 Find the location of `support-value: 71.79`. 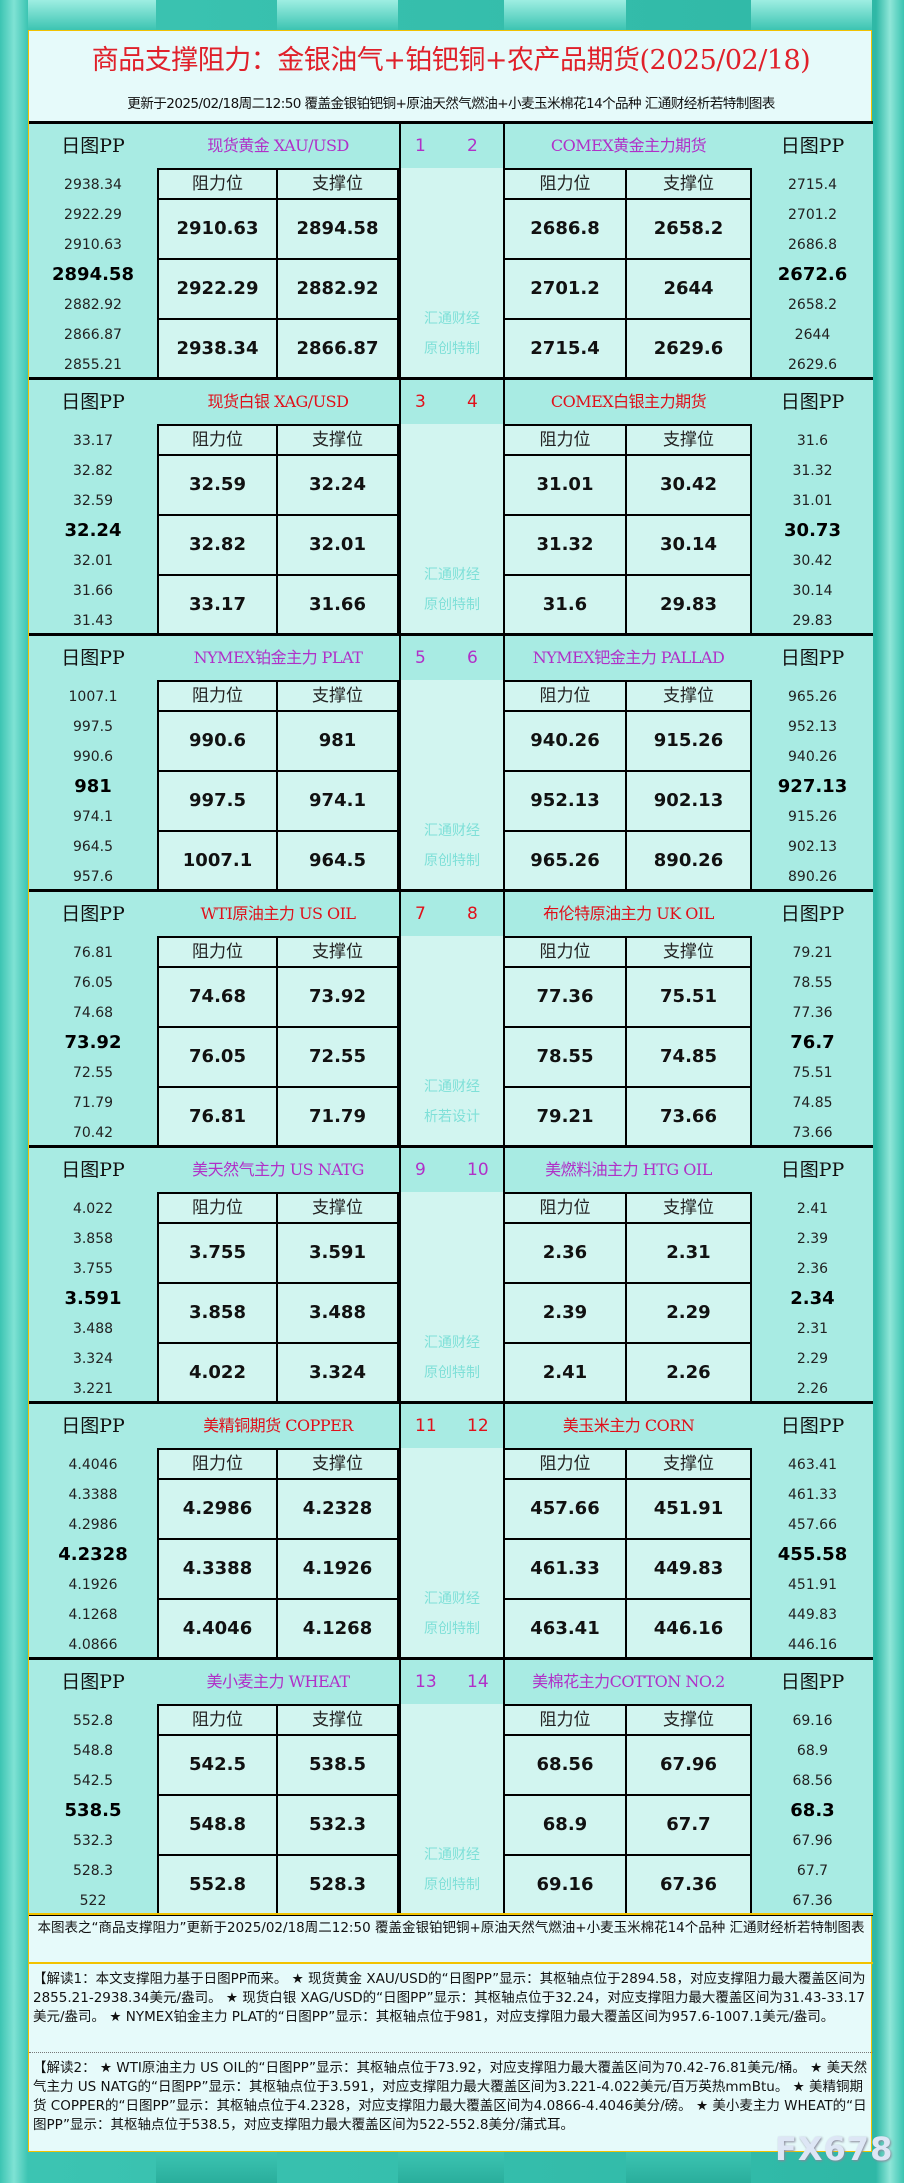

support-value: 71.79 is located at coordinates (338, 1118).